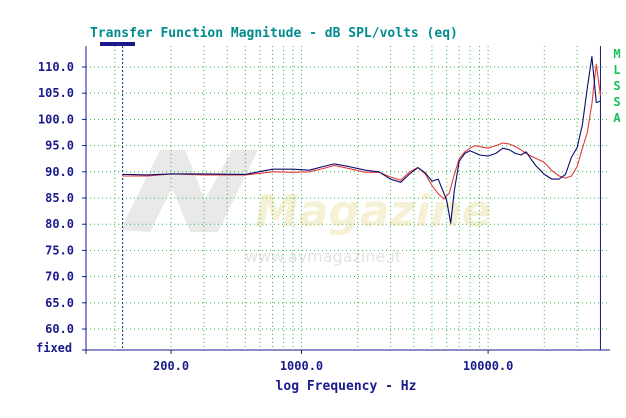  Describe the element at coordinates (189, 191) in the screenshot. I see `watermark-logo-shape` at that location.